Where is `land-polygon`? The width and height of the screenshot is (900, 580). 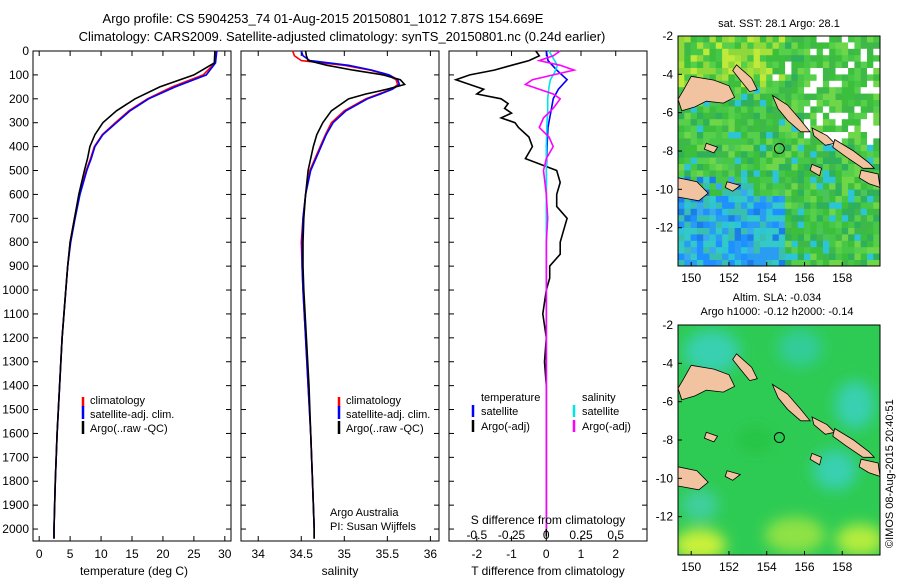 land-polygon is located at coordinates (745, 367).